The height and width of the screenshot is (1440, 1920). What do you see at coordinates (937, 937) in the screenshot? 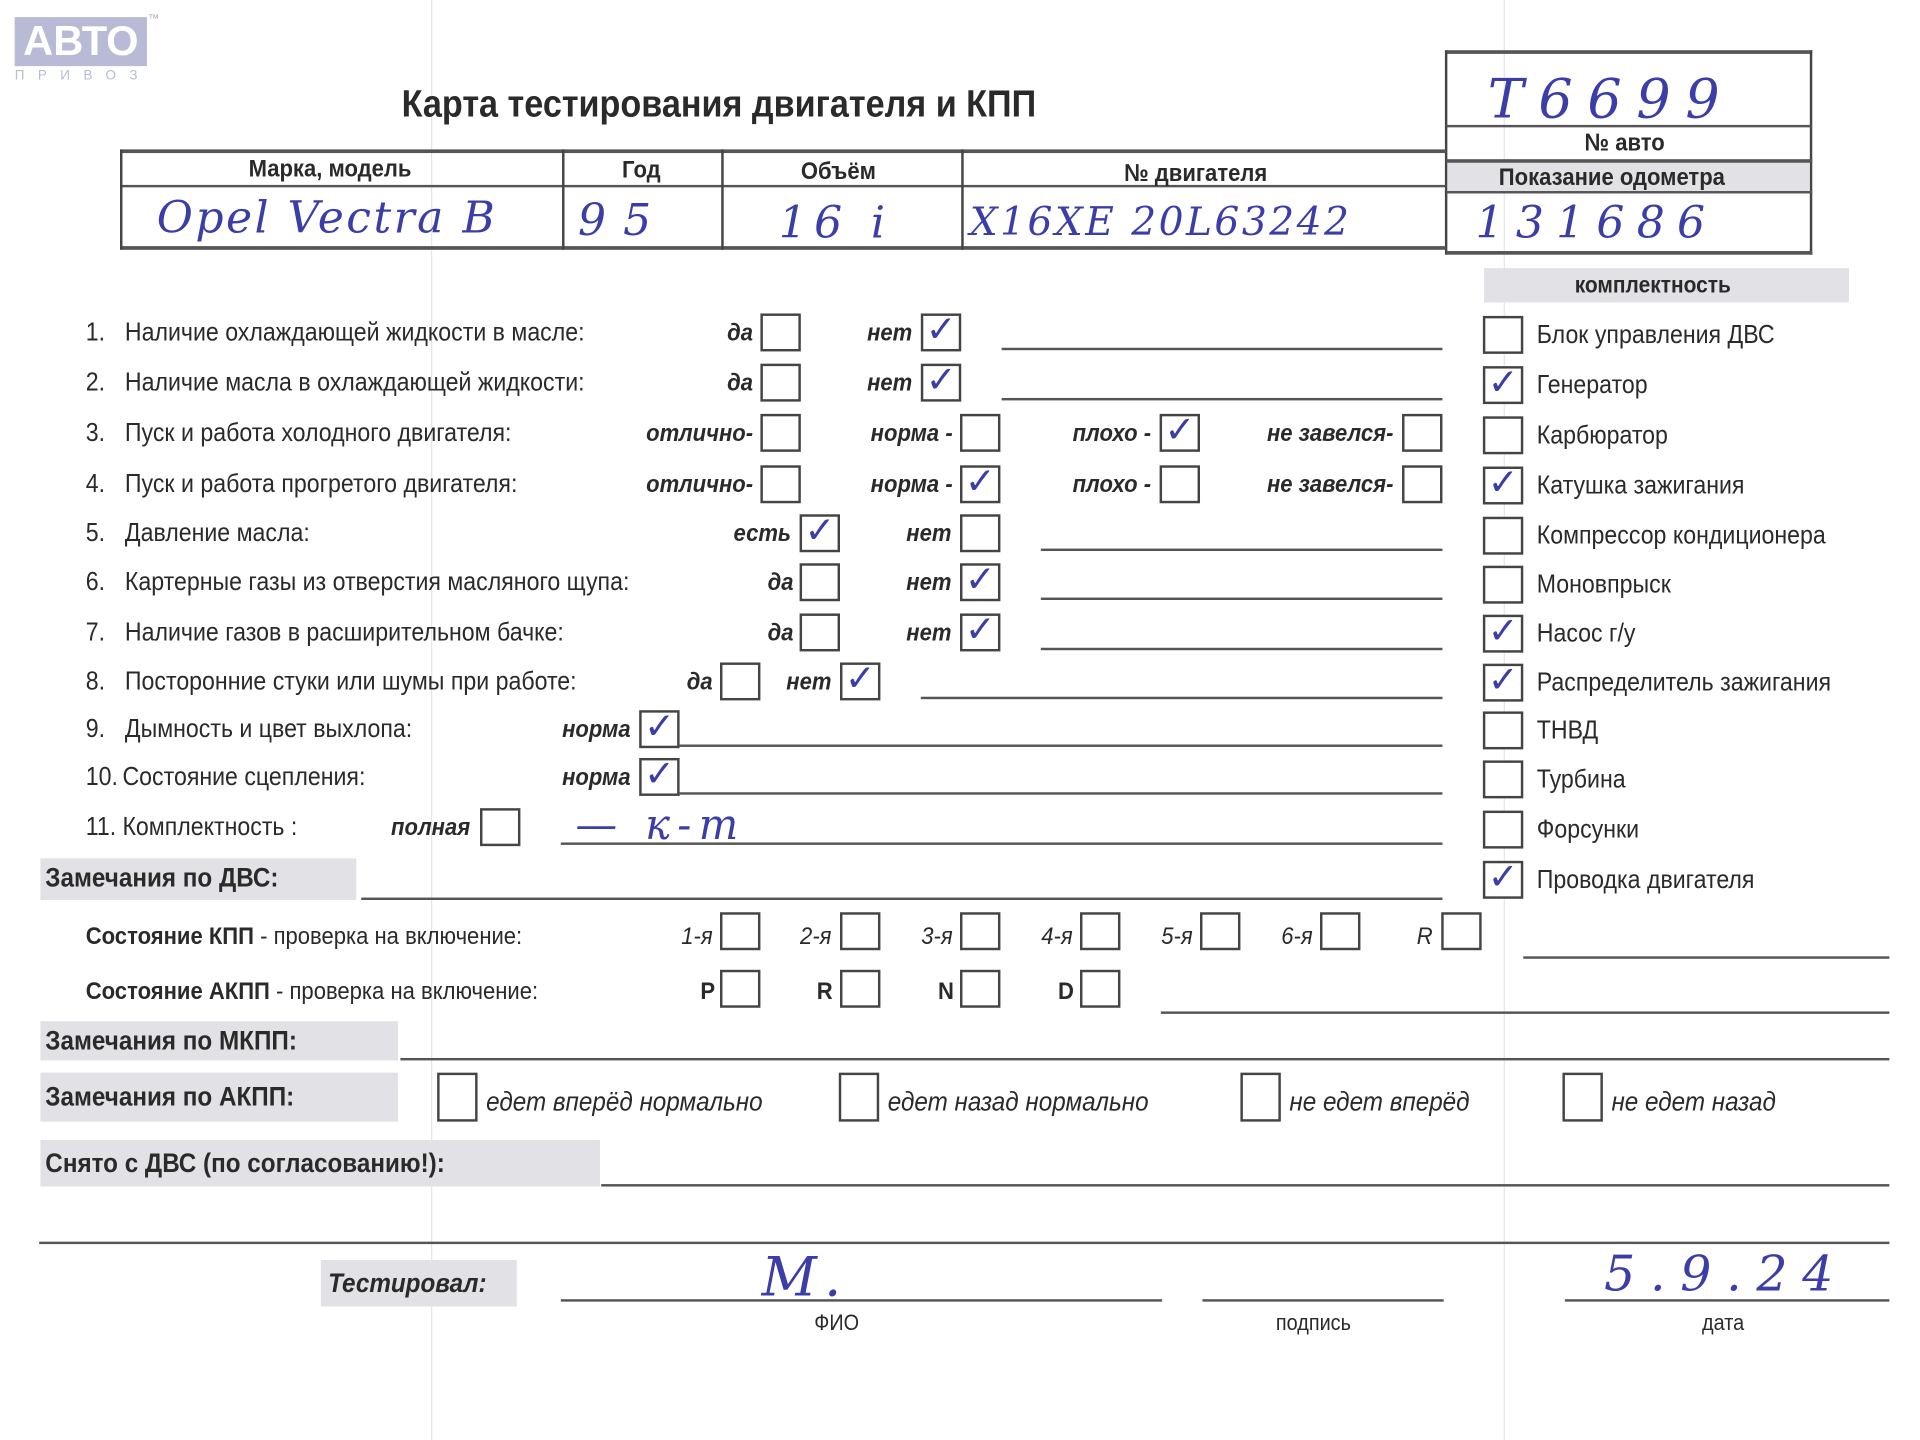
I see `gear-label: 3-я` at bounding box center [937, 937].